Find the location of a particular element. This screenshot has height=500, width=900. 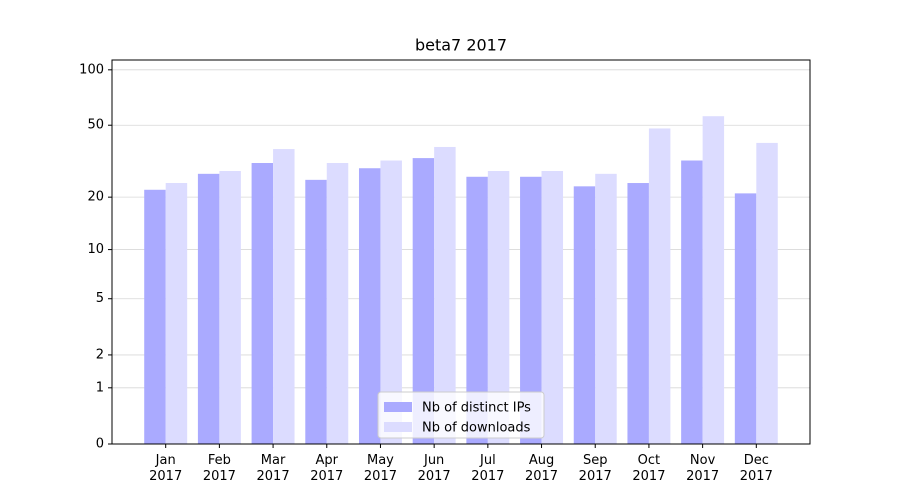

y-tick-label: 2 is located at coordinates (100, 354).